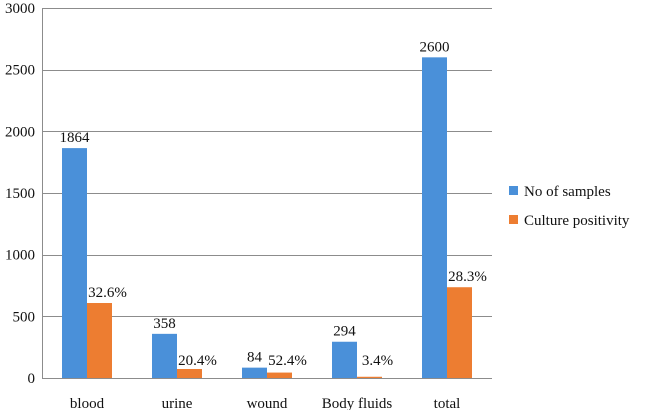 The width and height of the screenshot is (645, 410). I want to click on data-label: 32.6%, so click(107, 293).